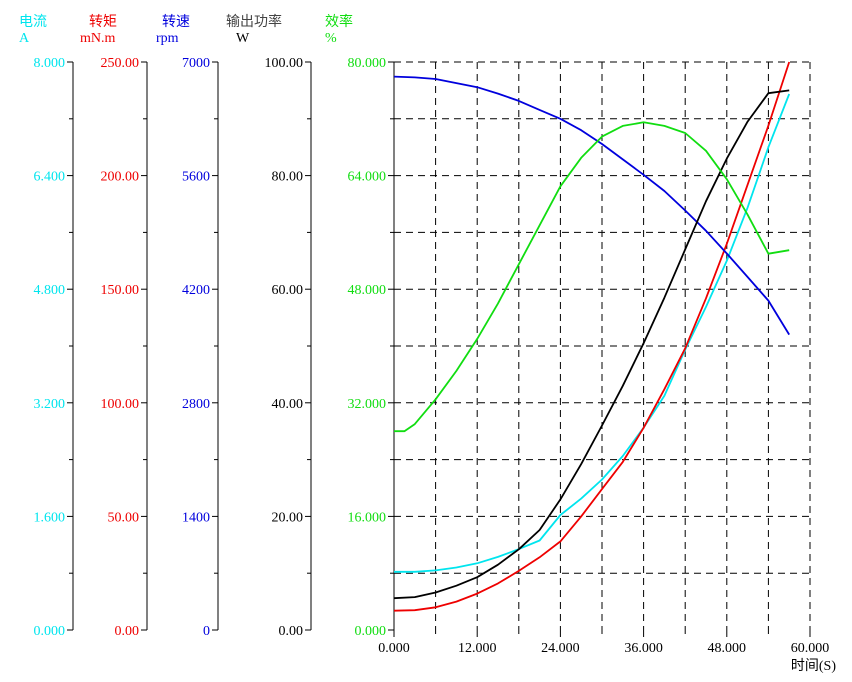 Image resolution: width=852 pixels, height=682 pixels. What do you see at coordinates (339, 22) in the screenshot?
I see `efficiency-axis-name: 效率` at bounding box center [339, 22].